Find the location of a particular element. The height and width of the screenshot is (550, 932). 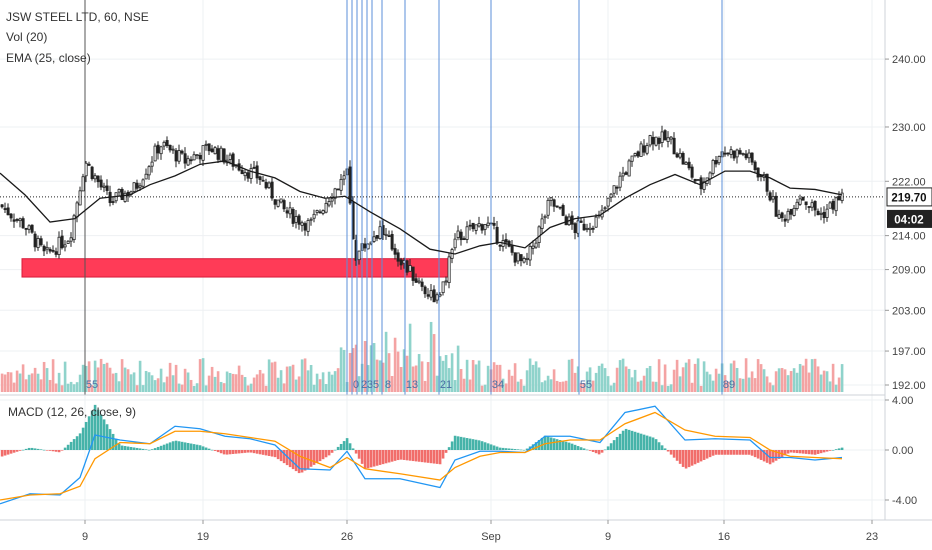

countdown-label: 04:02 is located at coordinates (908, 220).